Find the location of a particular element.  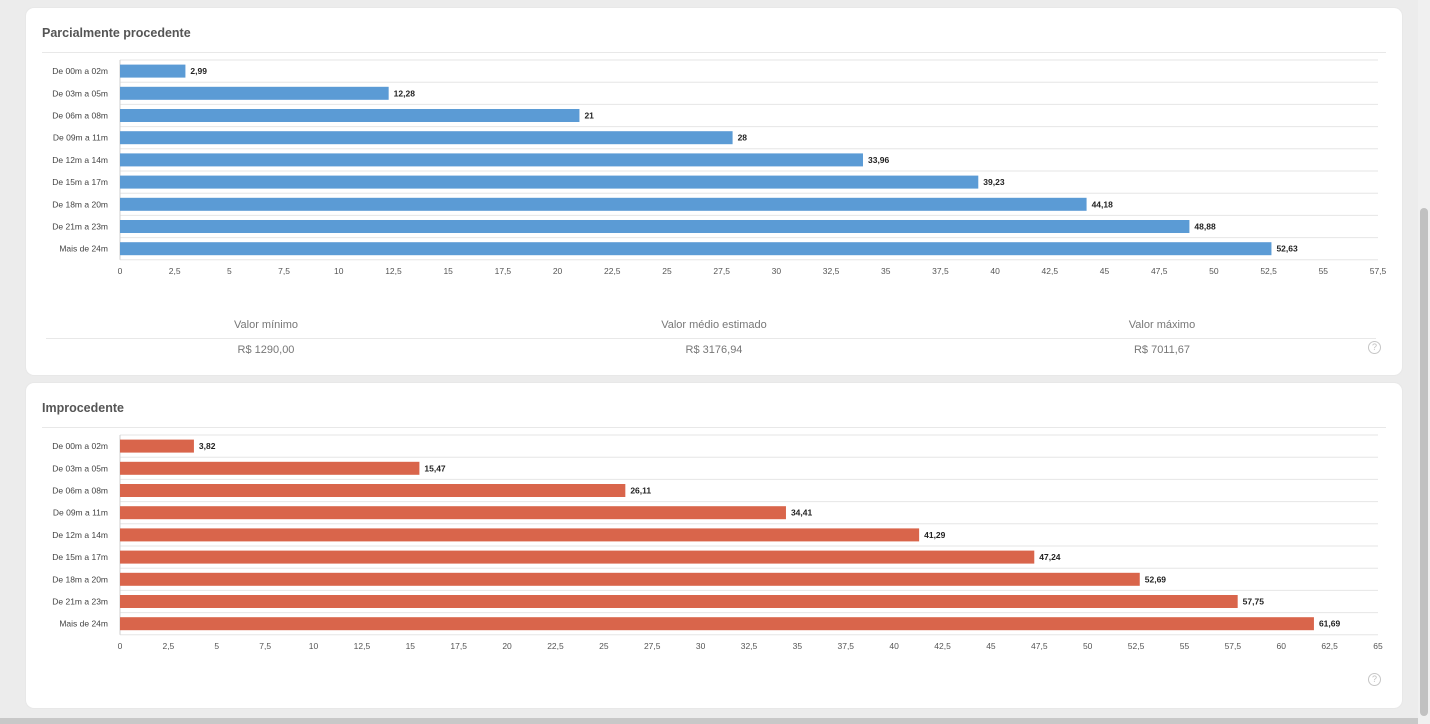

x-tick-label: 42,5 is located at coordinates (1050, 271).